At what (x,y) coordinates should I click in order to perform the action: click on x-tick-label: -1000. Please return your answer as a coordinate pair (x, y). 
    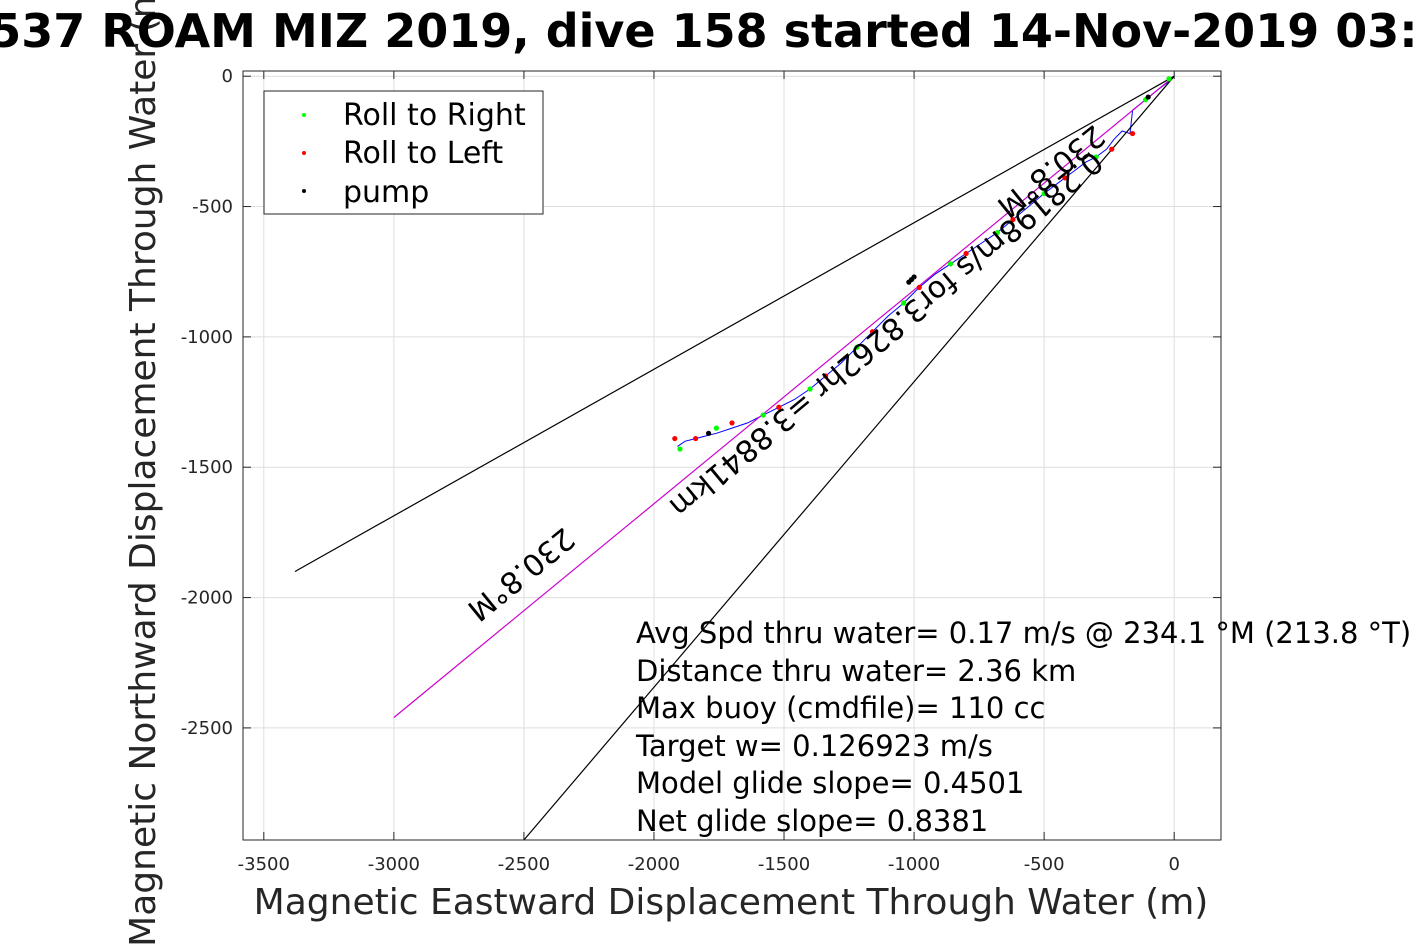
    Looking at the image, I should click on (914, 864).